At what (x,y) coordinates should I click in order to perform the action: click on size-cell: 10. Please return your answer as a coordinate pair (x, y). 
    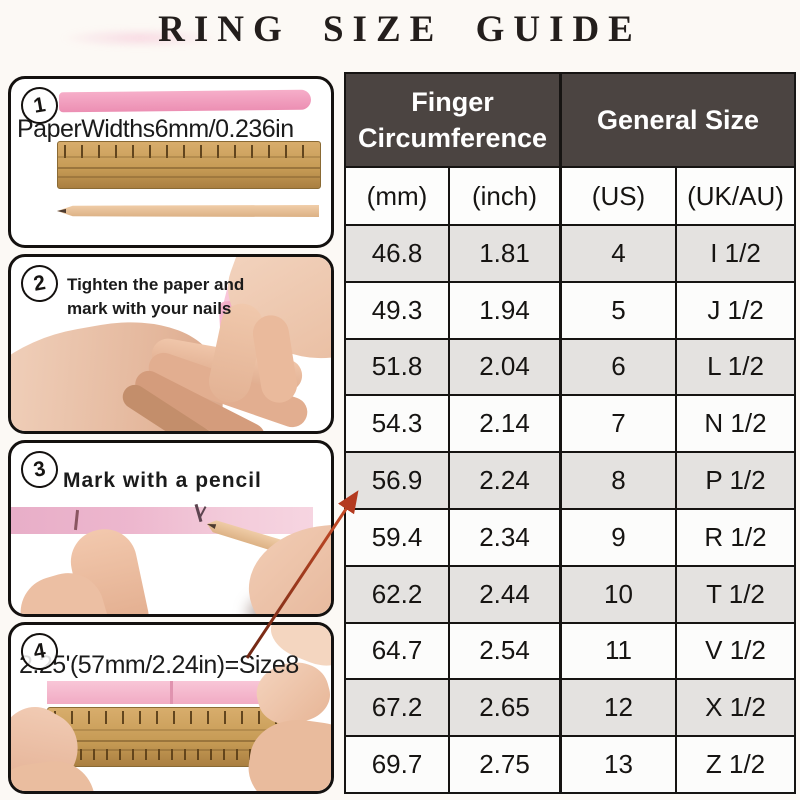
    Looking at the image, I should click on (619, 594).